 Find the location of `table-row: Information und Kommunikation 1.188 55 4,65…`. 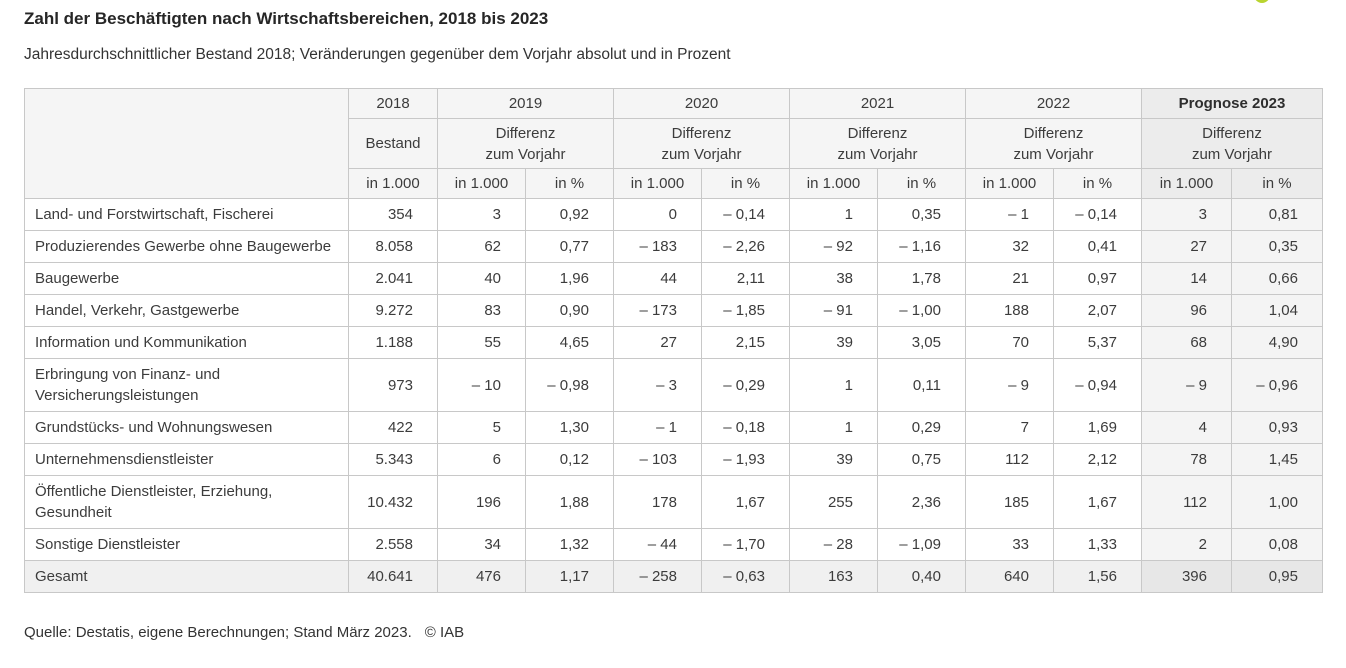

table-row: Information und Kommunikation 1.188 55 4,65… is located at coordinates (673, 342).